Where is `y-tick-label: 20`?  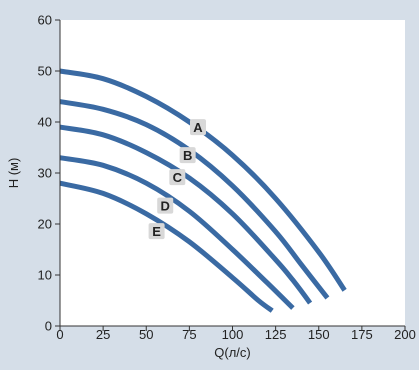
y-tick-label: 20 is located at coordinates (45, 224).